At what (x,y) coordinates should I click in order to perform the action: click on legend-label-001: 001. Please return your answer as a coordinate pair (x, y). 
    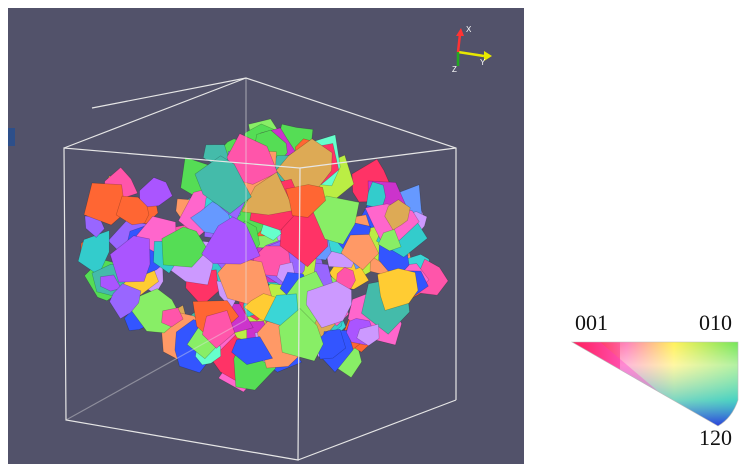
    Looking at the image, I should click on (591, 322).